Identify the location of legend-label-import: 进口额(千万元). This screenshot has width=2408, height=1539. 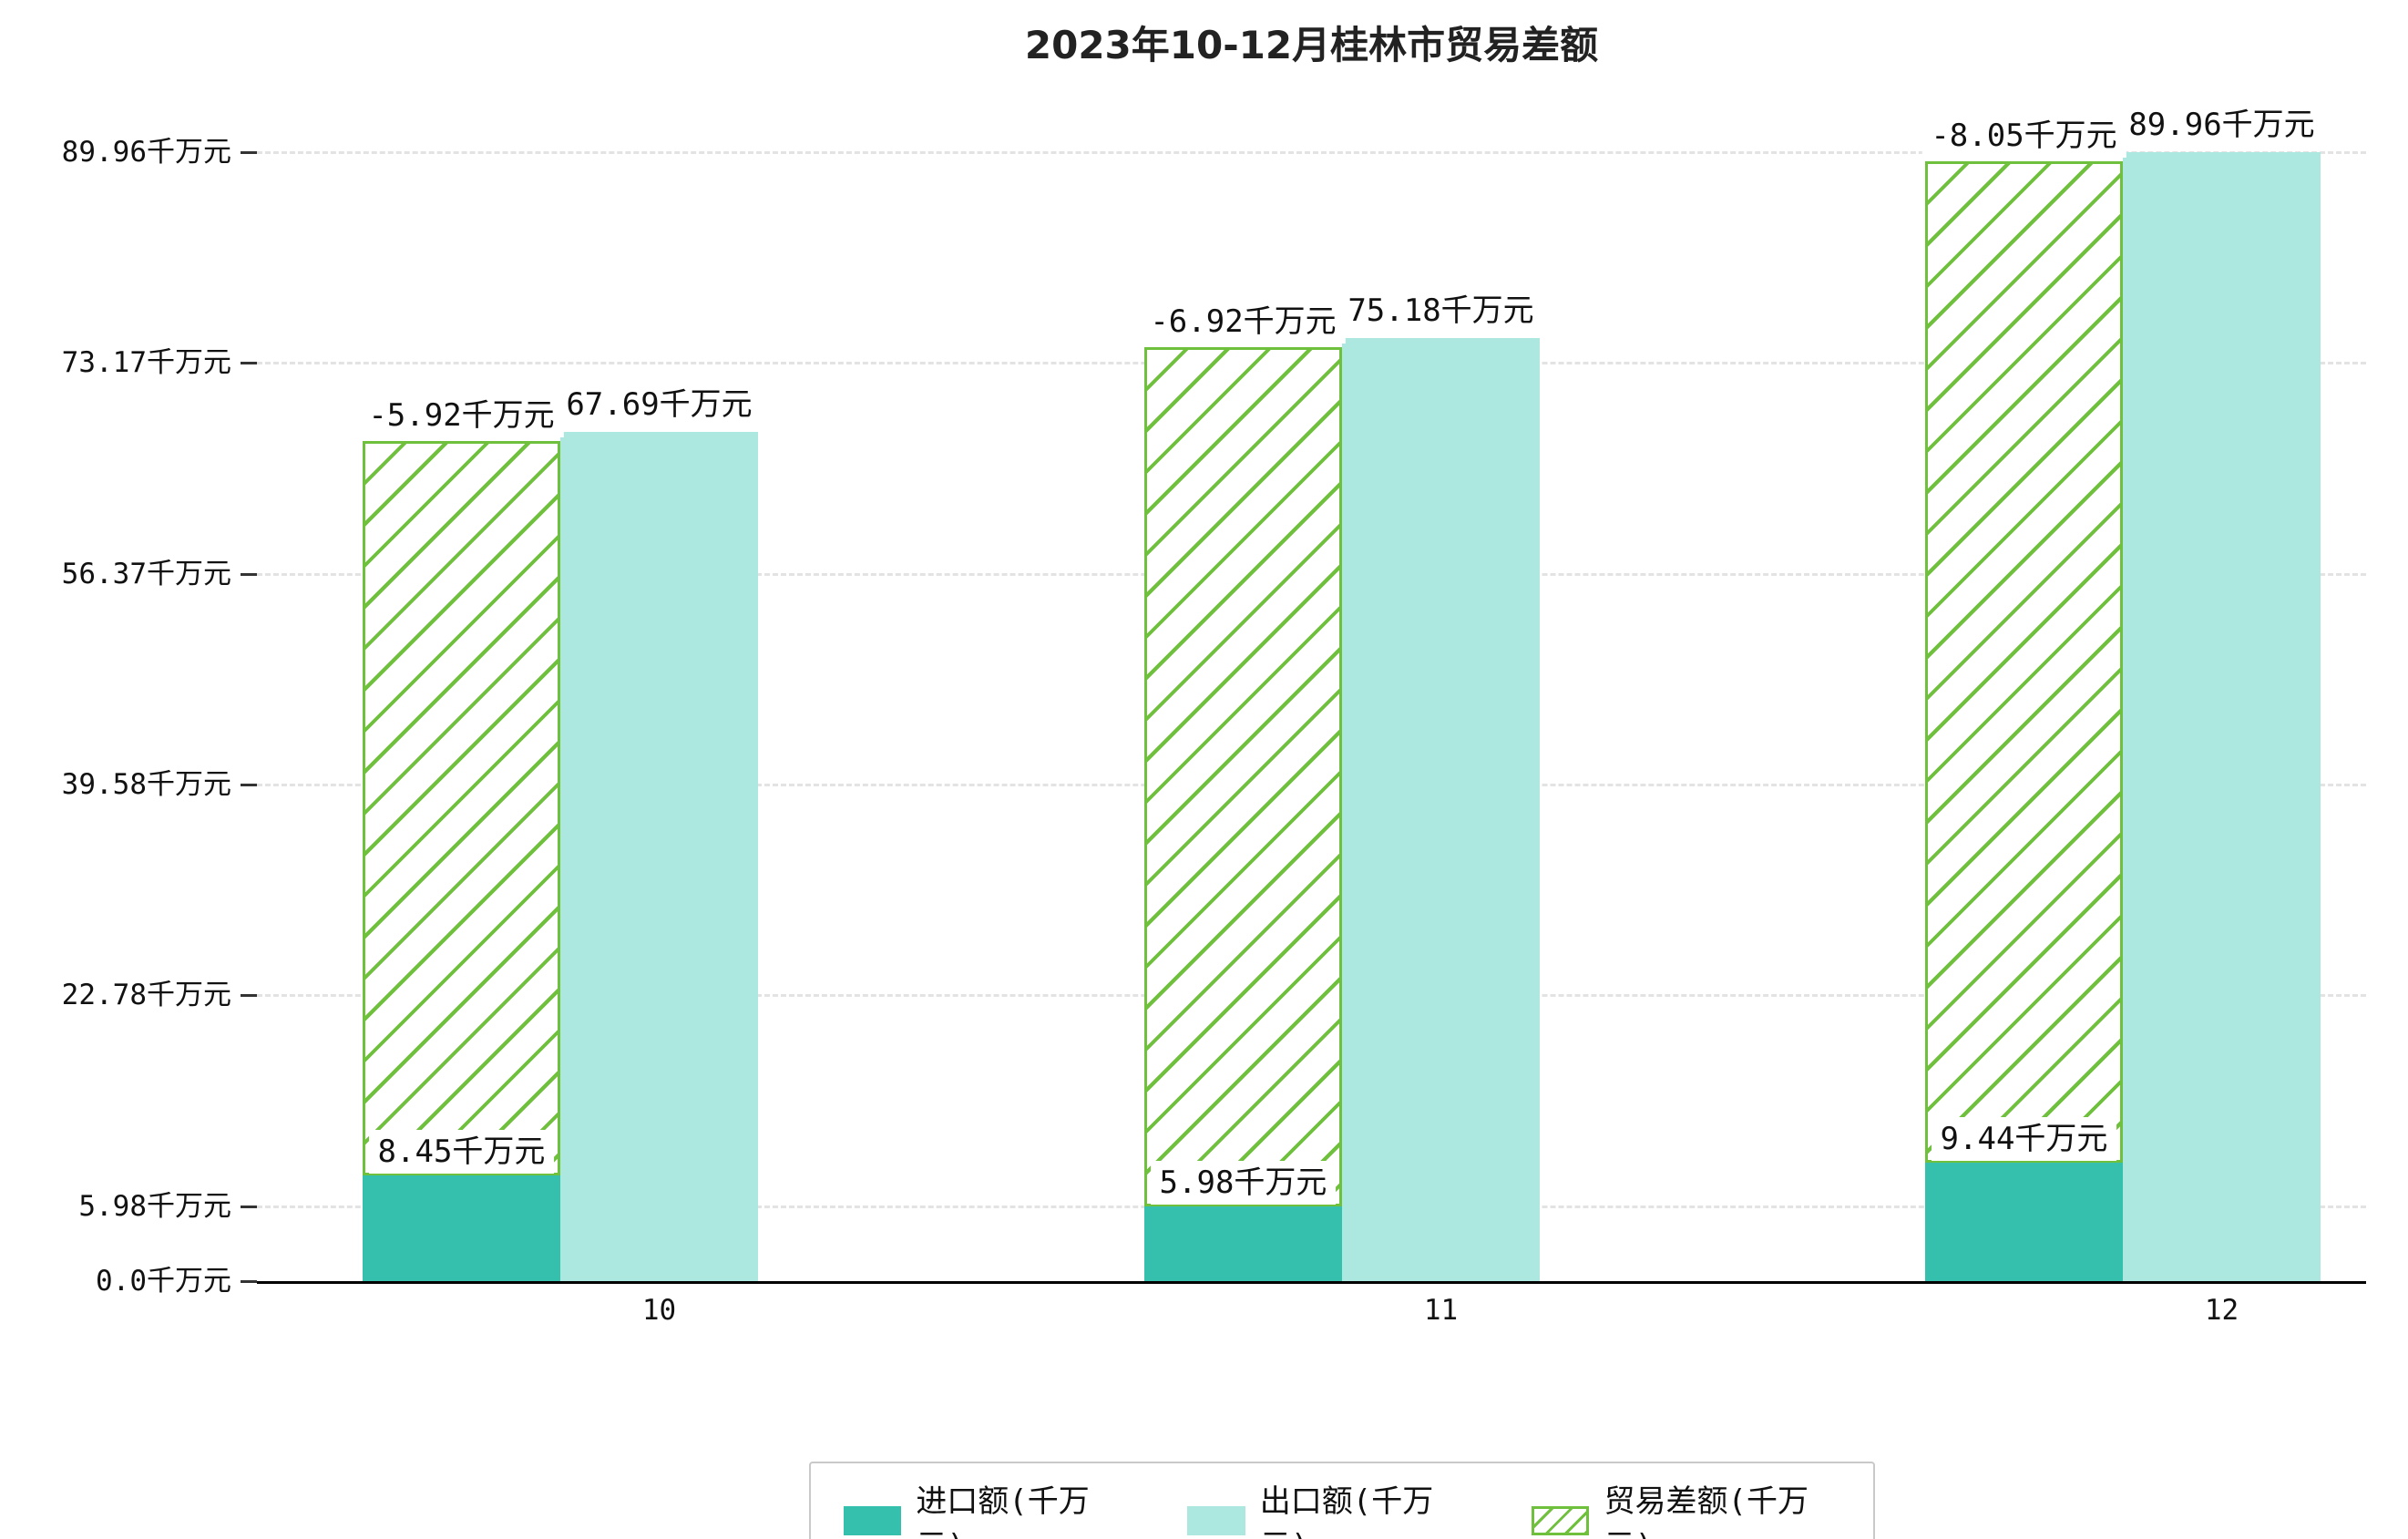
(1003, 1511).